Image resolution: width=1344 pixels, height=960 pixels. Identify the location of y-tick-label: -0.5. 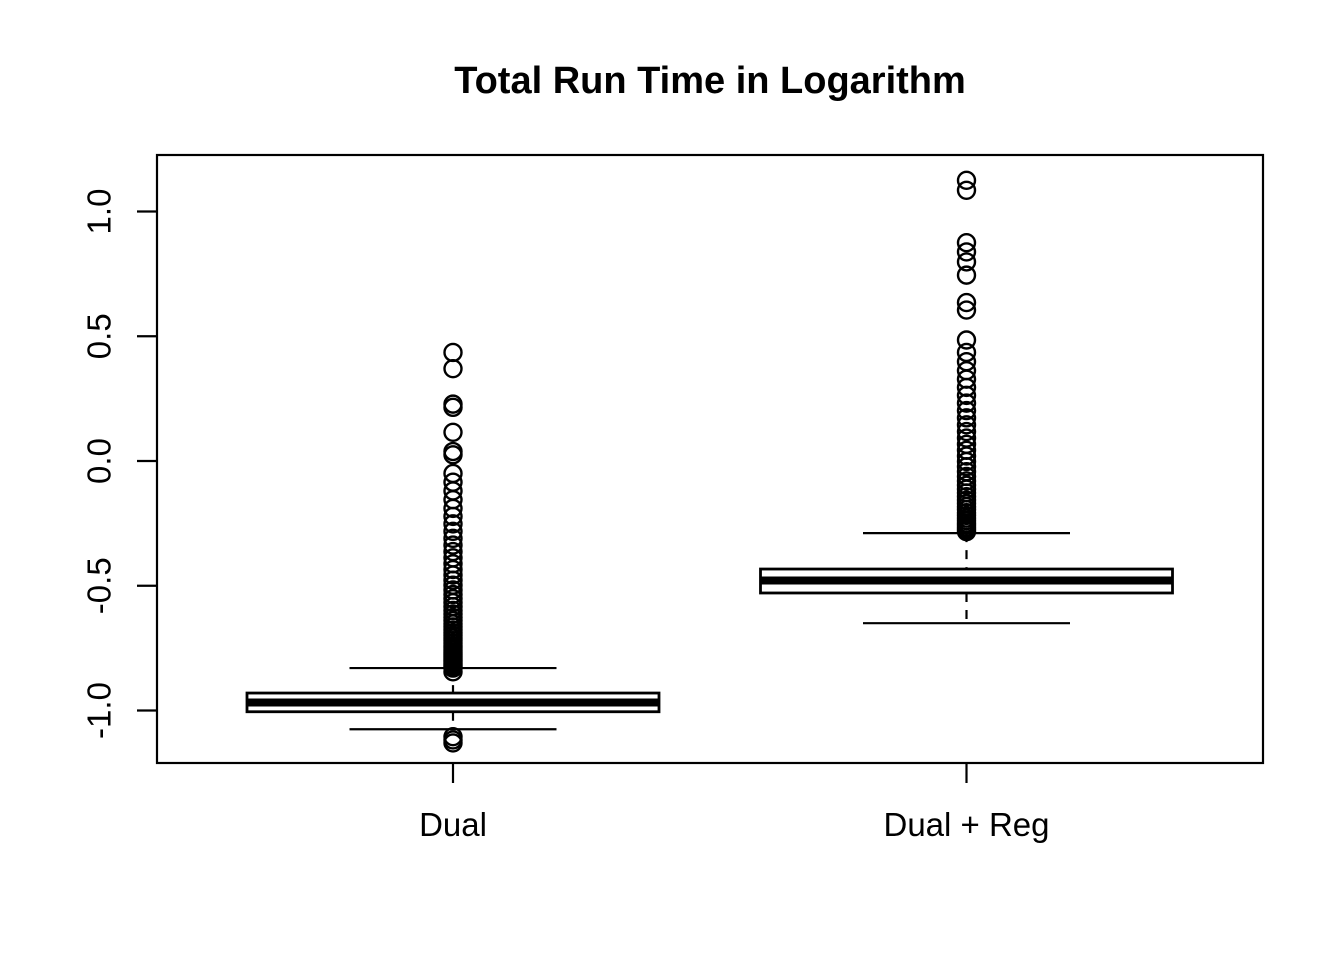
(99, 585).